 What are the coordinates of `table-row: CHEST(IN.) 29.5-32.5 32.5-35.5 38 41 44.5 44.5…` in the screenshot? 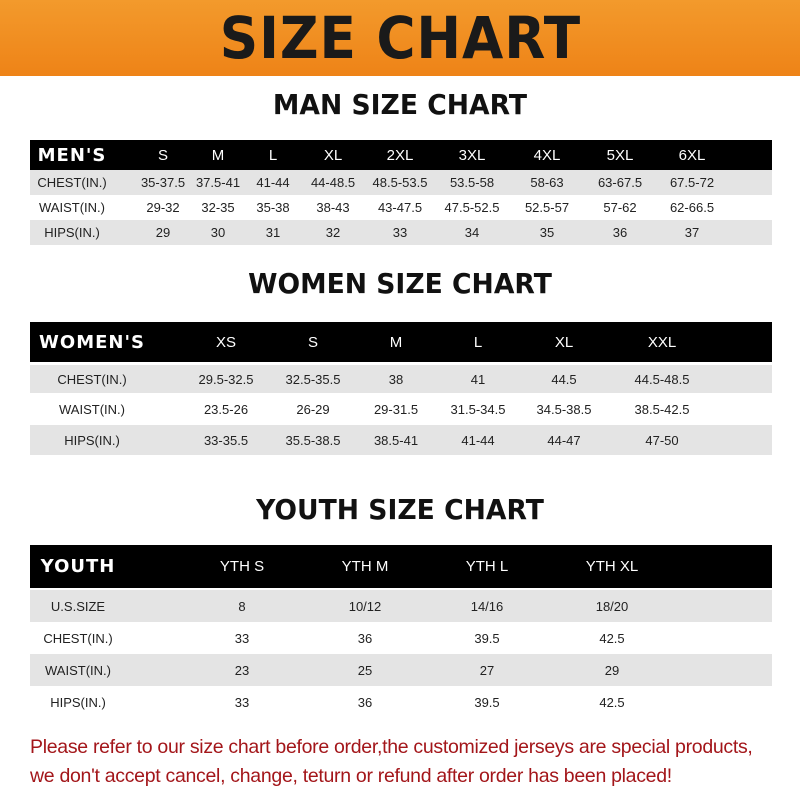 It's located at (401, 379).